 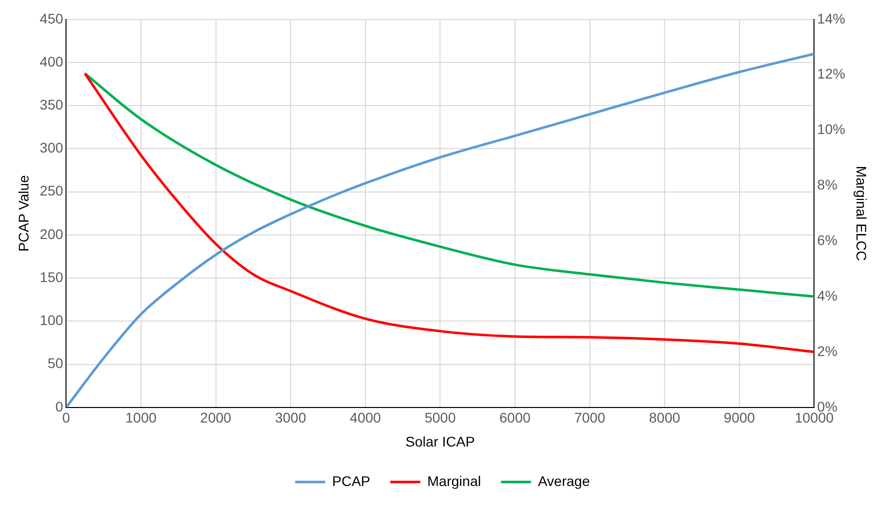 What do you see at coordinates (831, 129) in the screenshot?
I see `y2-tick-label: 10%` at bounding box center [831, 129].